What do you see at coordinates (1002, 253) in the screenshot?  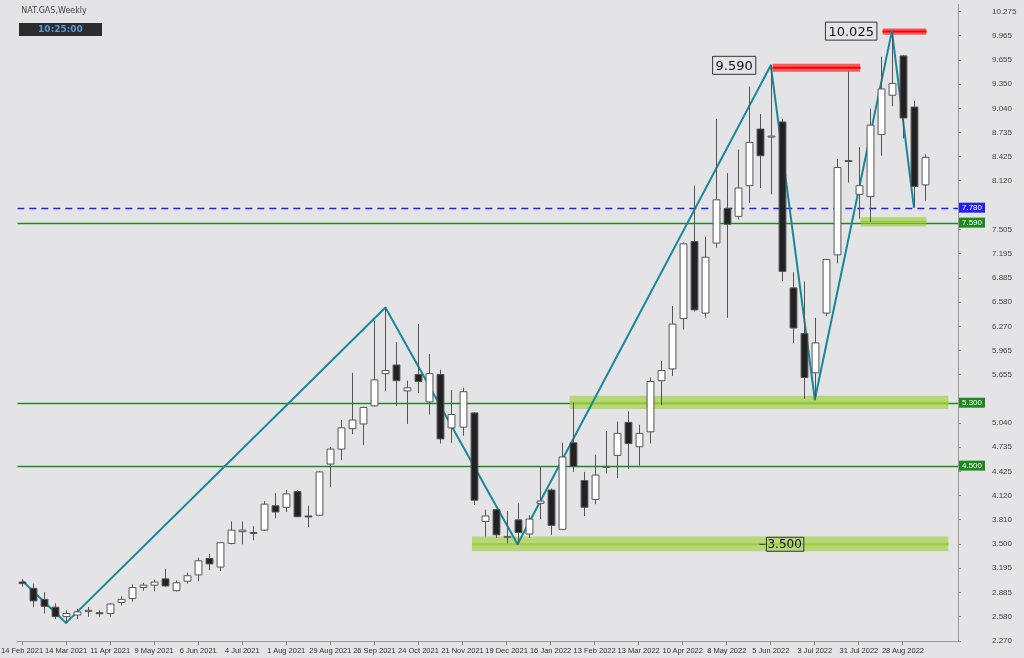 I see `y-tick-label: 7.195` at bounding box center [1002, 253].